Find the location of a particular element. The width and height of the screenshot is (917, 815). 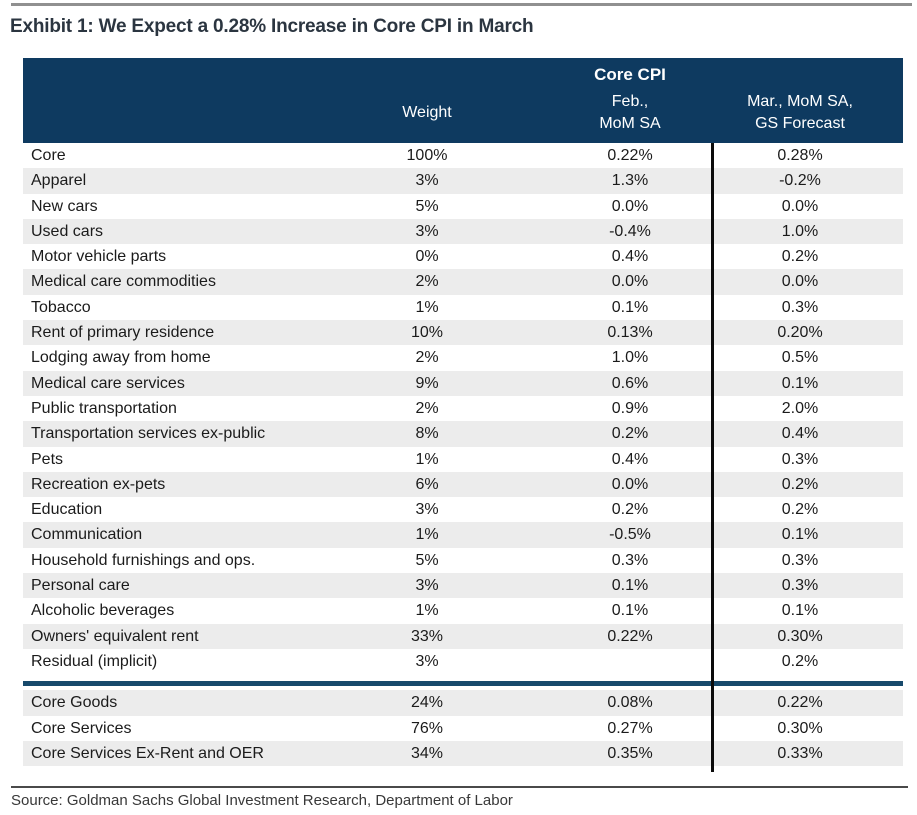

table-row: Core Services 76% 0.27% 0.30% is located at coordinates (463, 728).